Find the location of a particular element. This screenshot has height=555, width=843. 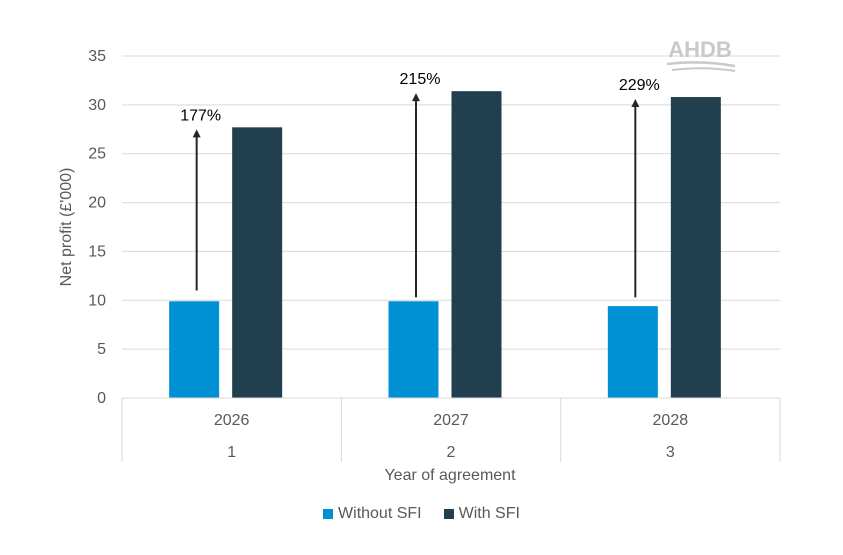

y-tick-label: 0 is located at coordinates (101, 398).